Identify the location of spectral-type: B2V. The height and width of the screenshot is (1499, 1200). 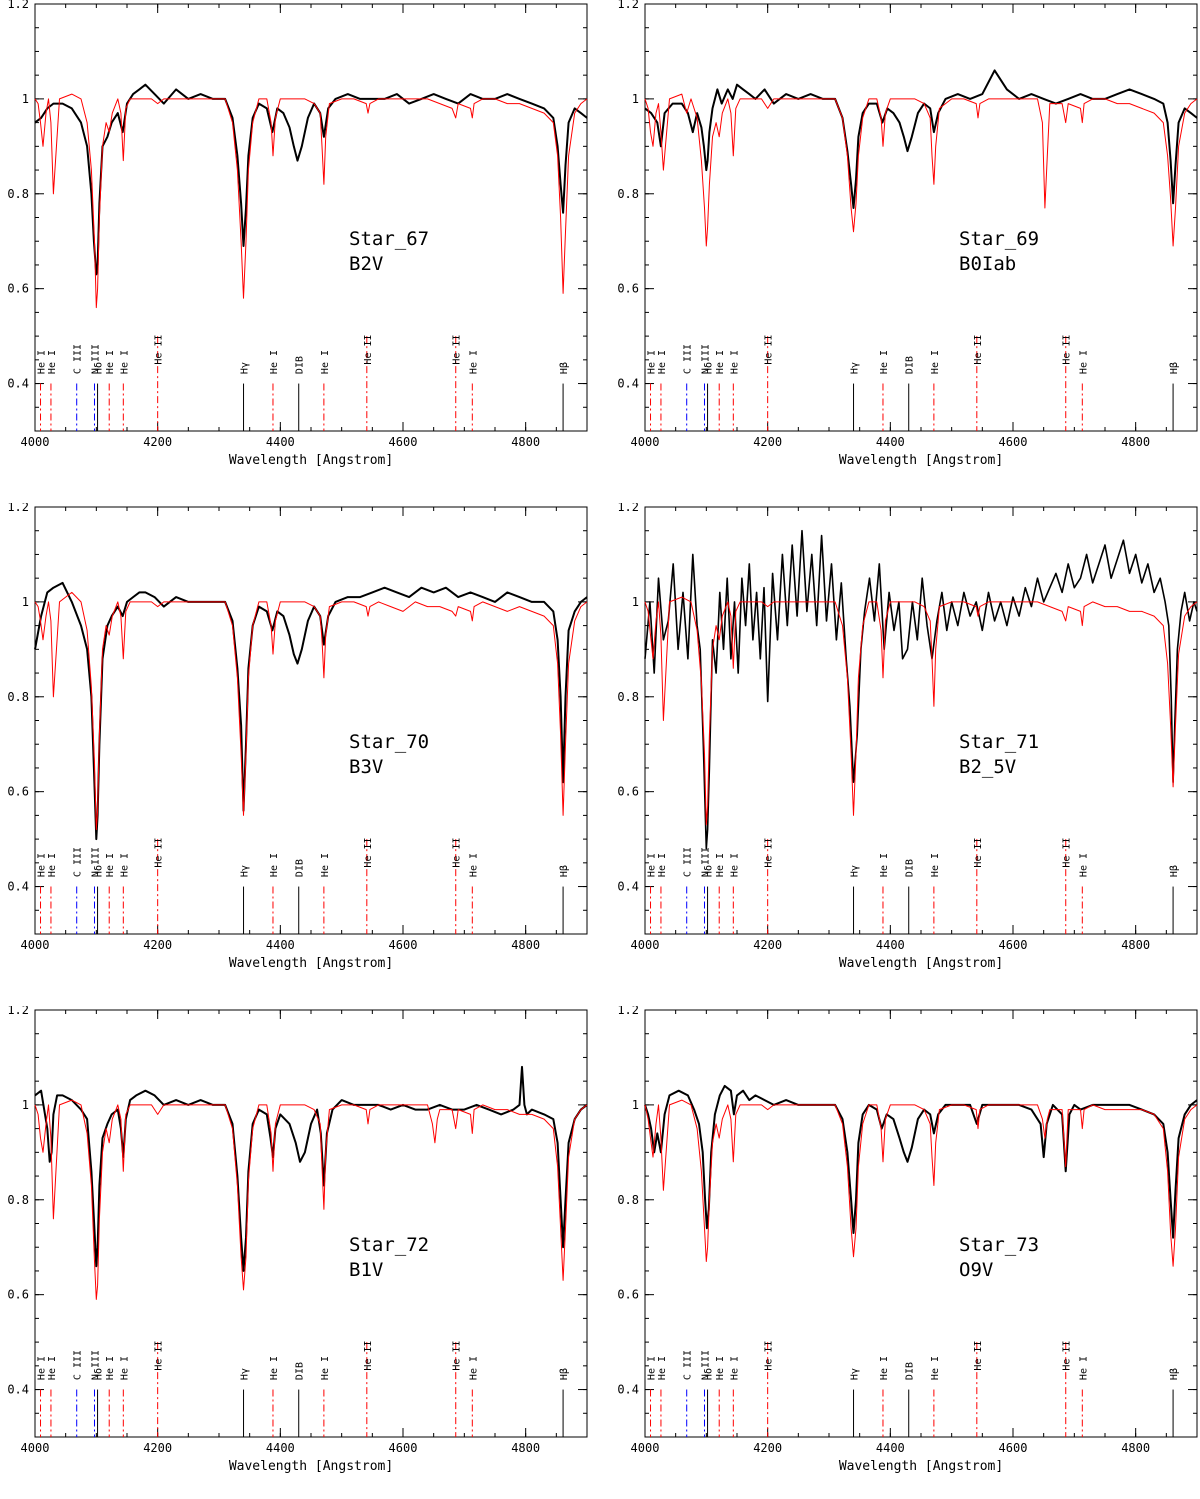
(366, 264).